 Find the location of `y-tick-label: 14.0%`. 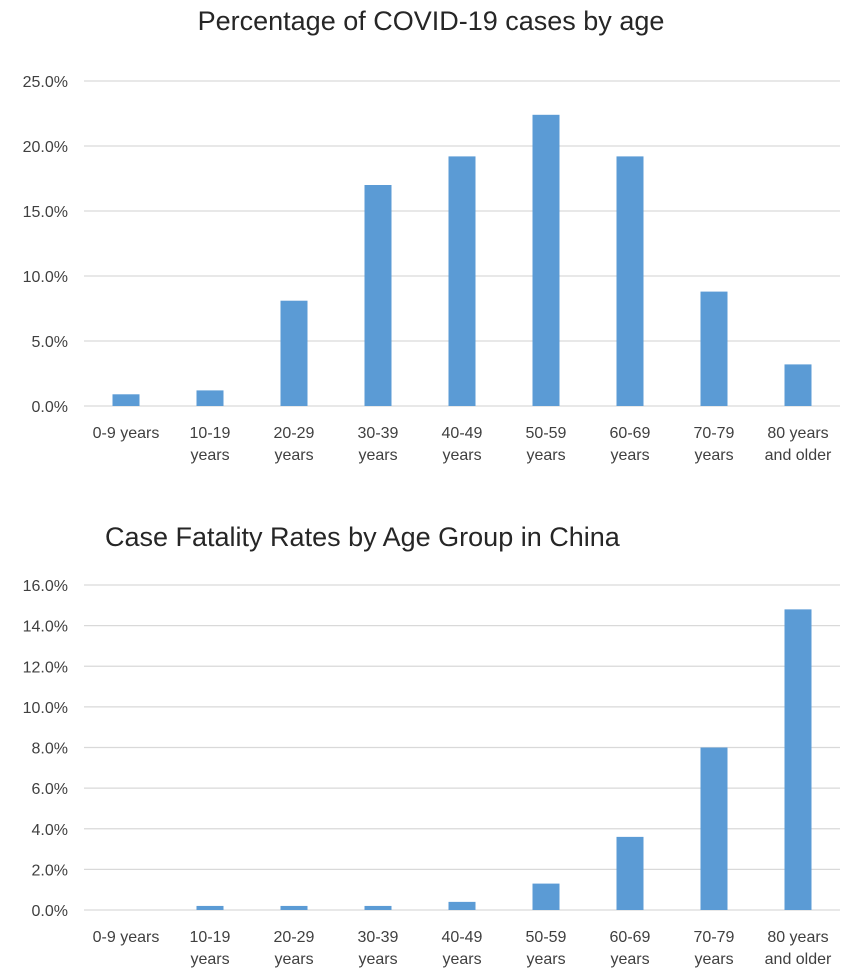

y-tick-label: 14.0% is located at coordinates (45, 627).